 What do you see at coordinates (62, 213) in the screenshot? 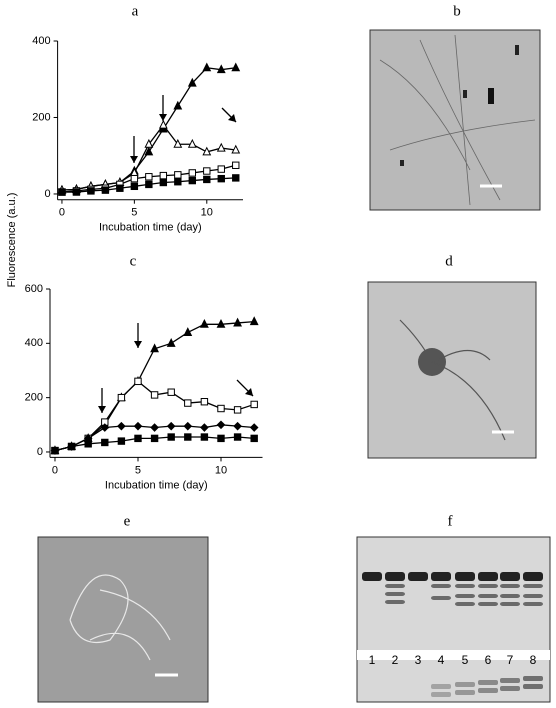
I see `x-tick-label: 0` at bounding box center [62, 213].